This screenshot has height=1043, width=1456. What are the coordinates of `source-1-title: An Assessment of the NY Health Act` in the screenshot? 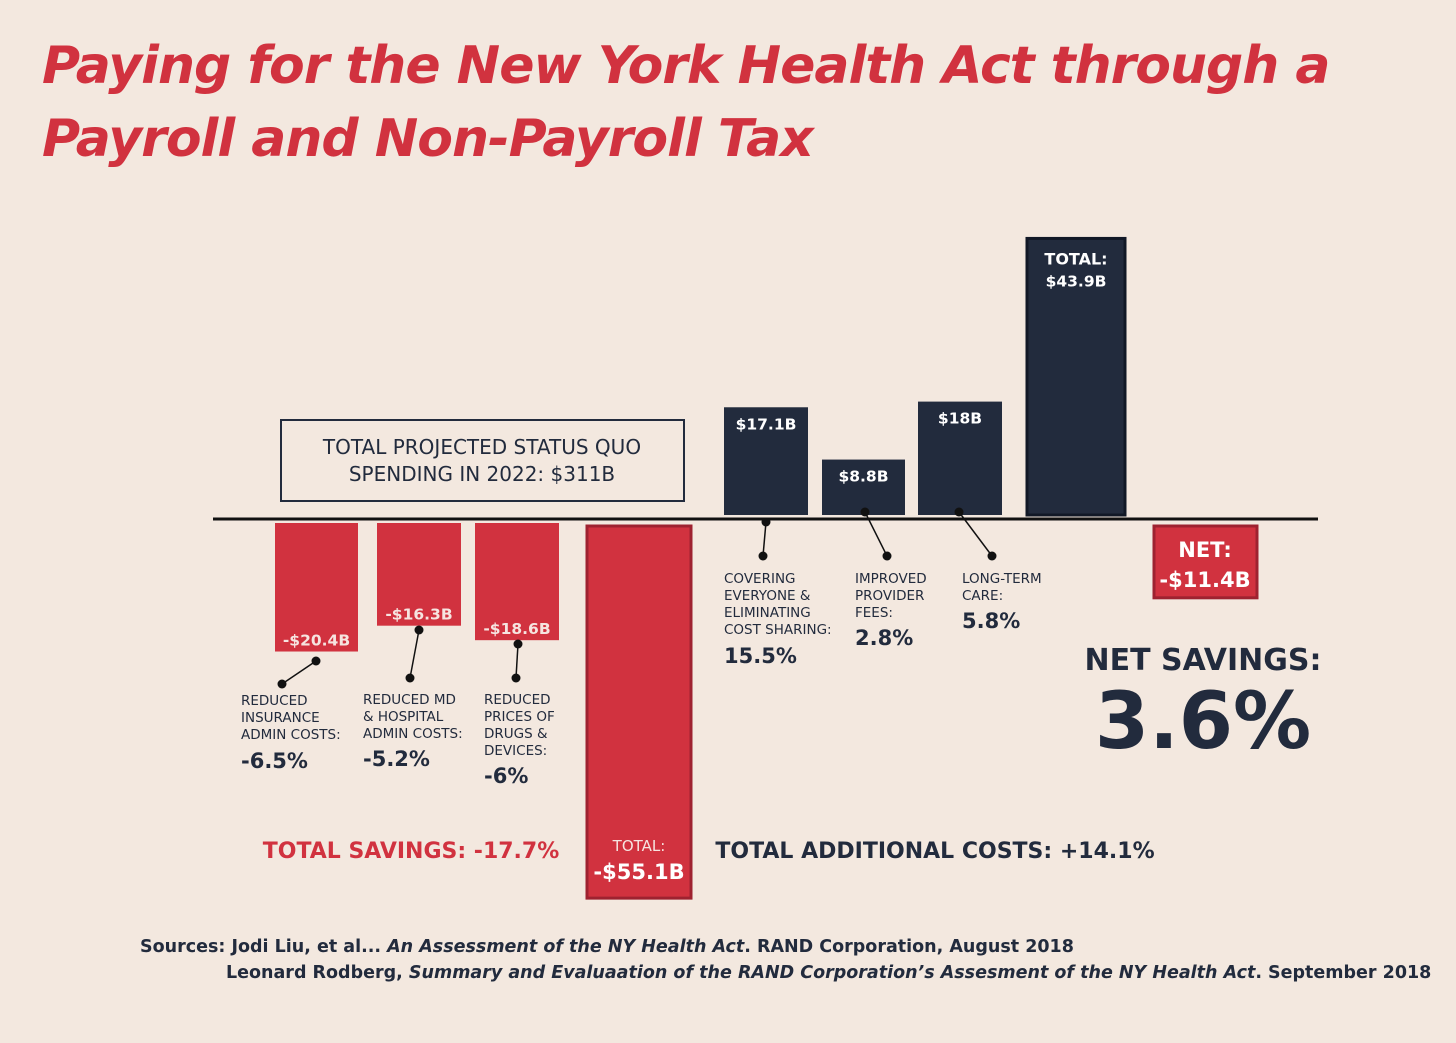 It's located at (566, 947).